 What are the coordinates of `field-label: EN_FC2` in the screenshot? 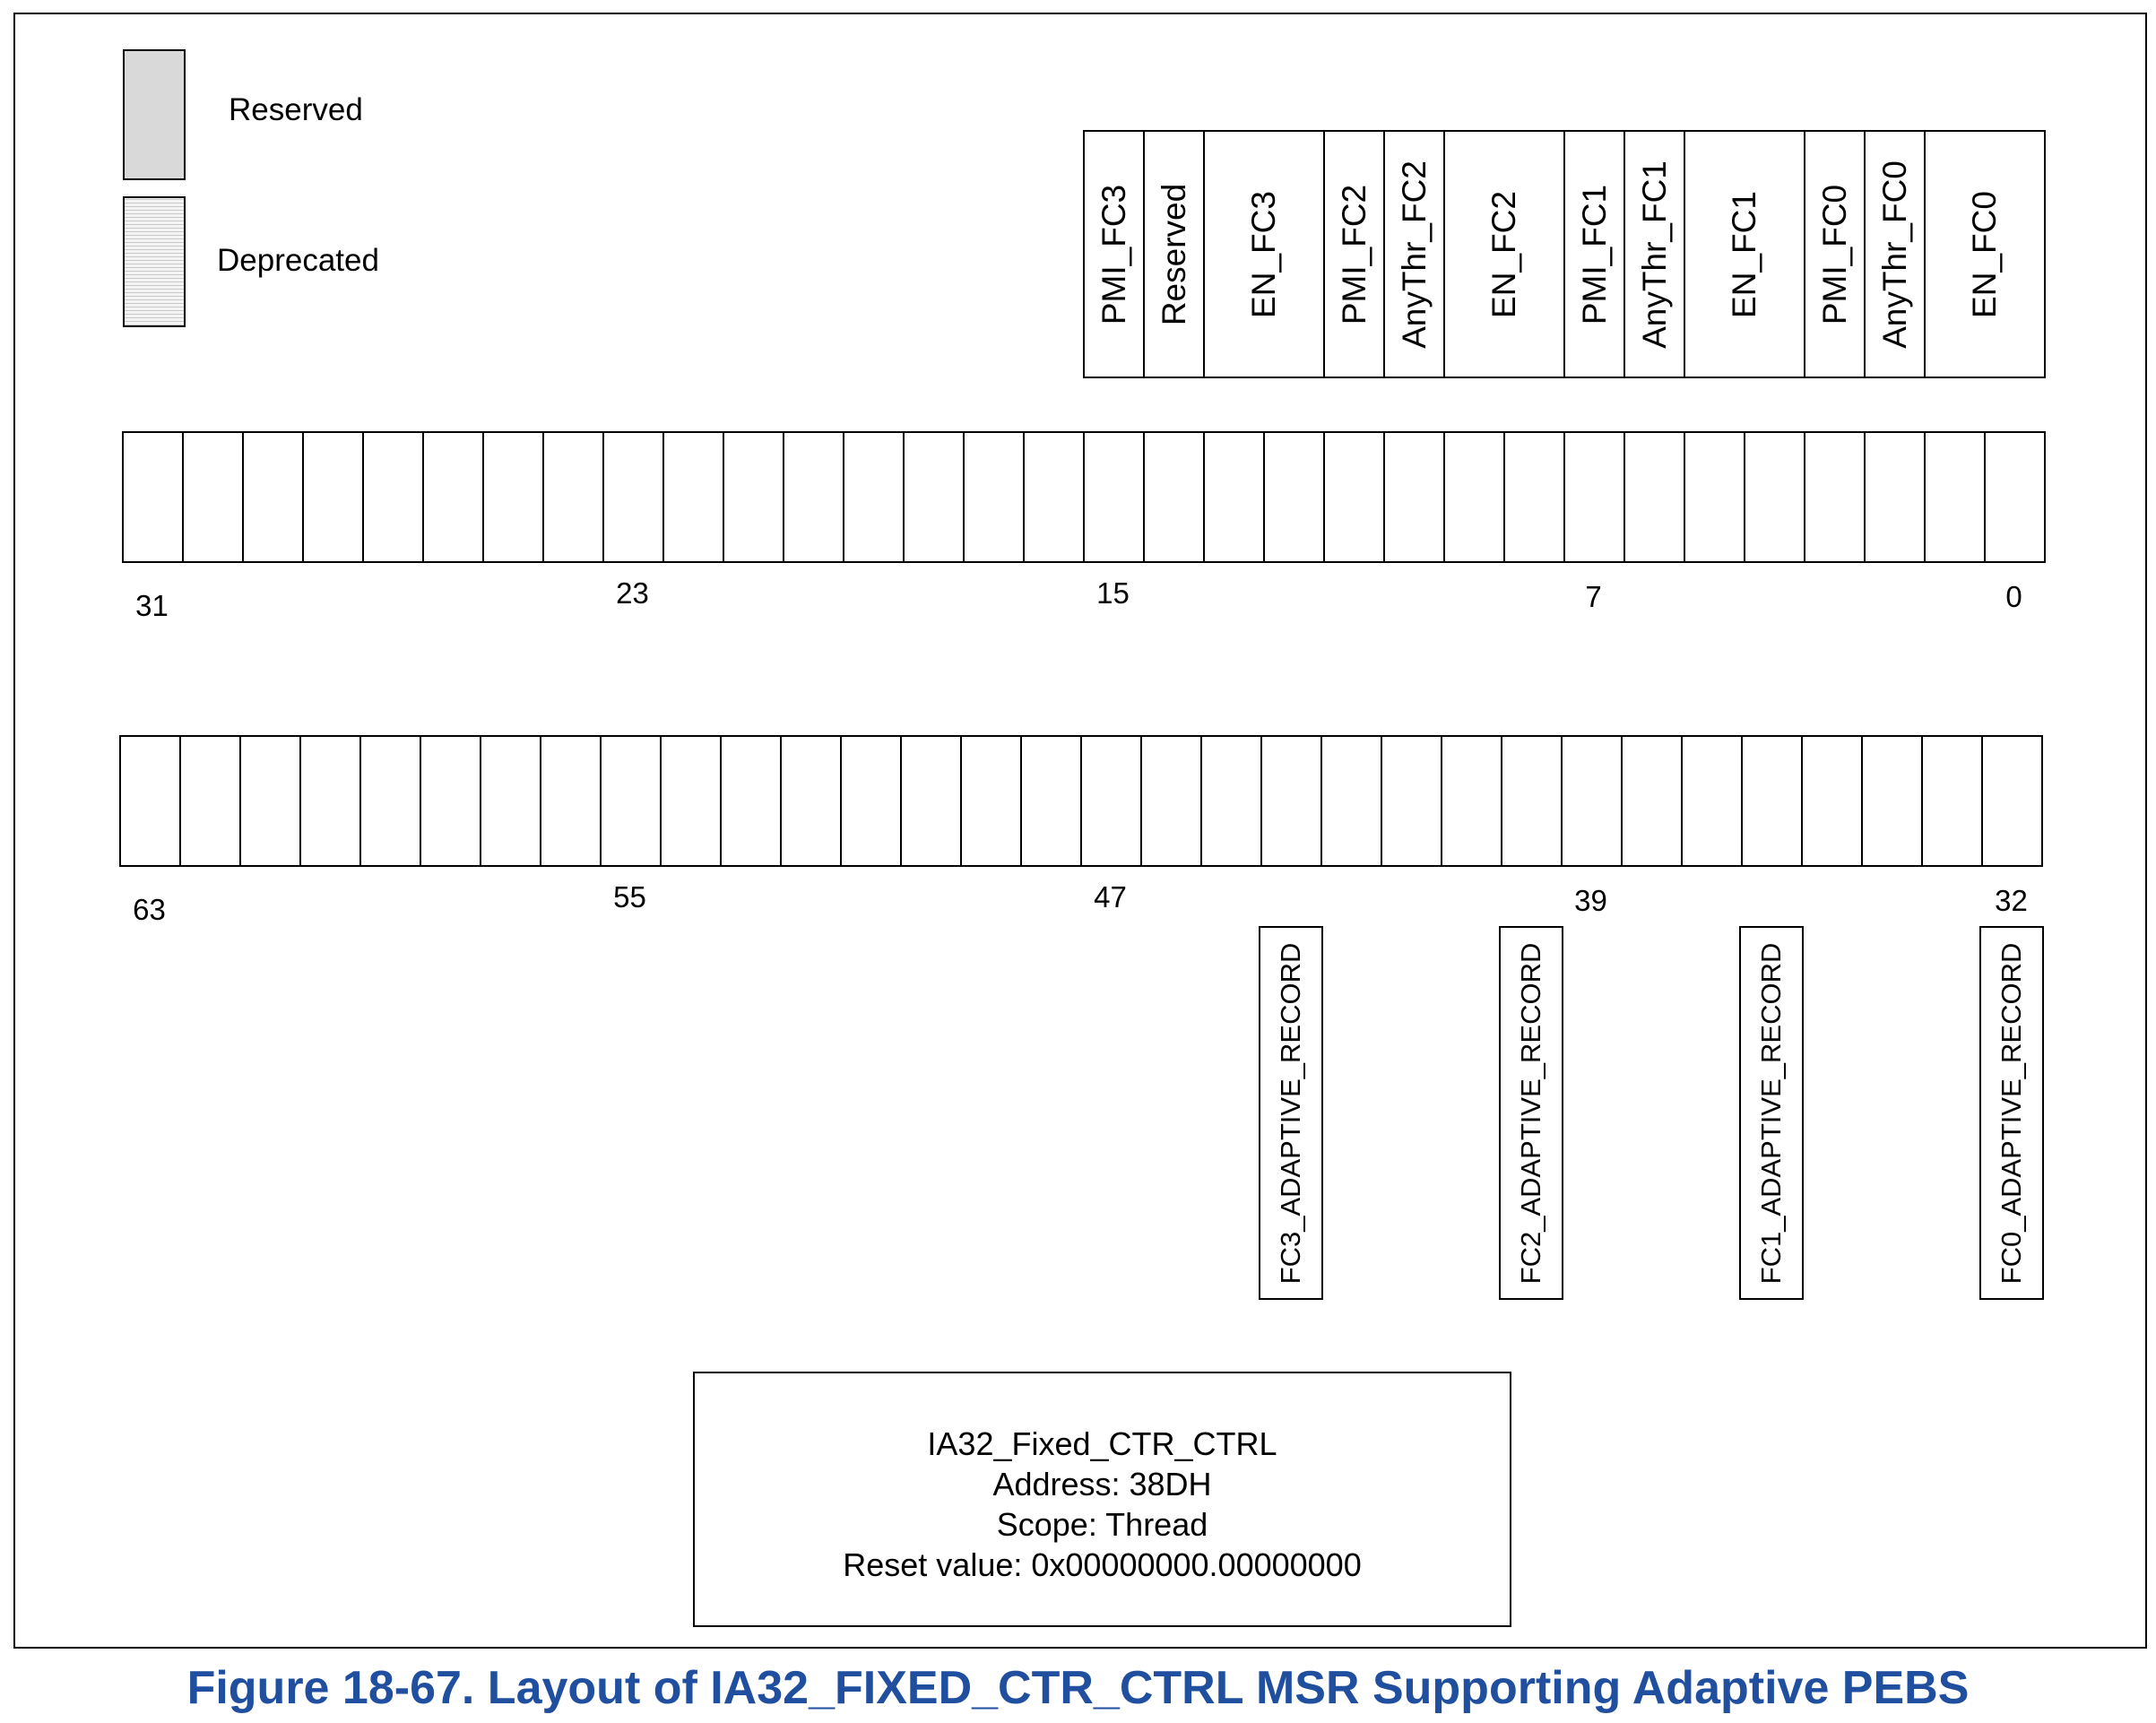 It's located at (1503, 254).